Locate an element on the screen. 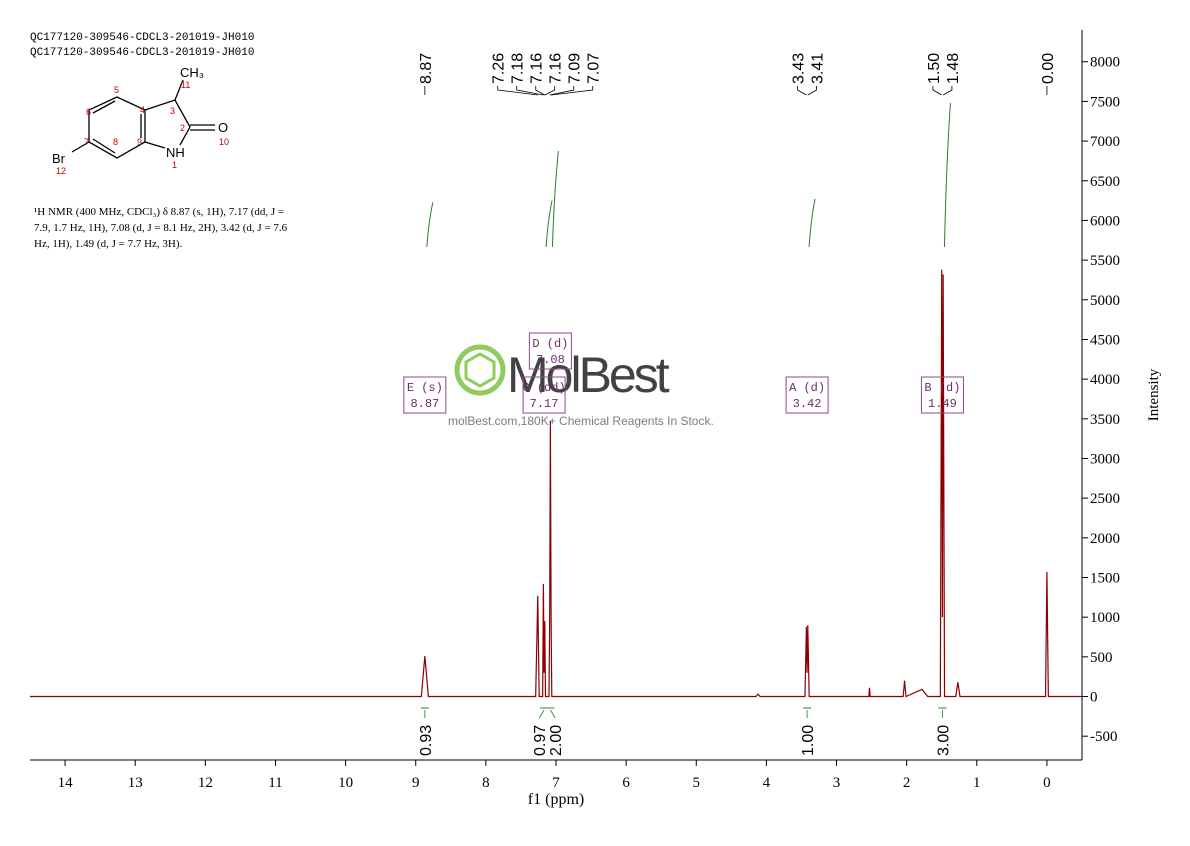  x-tick-label: 7 is located at coordinates (556, 783).